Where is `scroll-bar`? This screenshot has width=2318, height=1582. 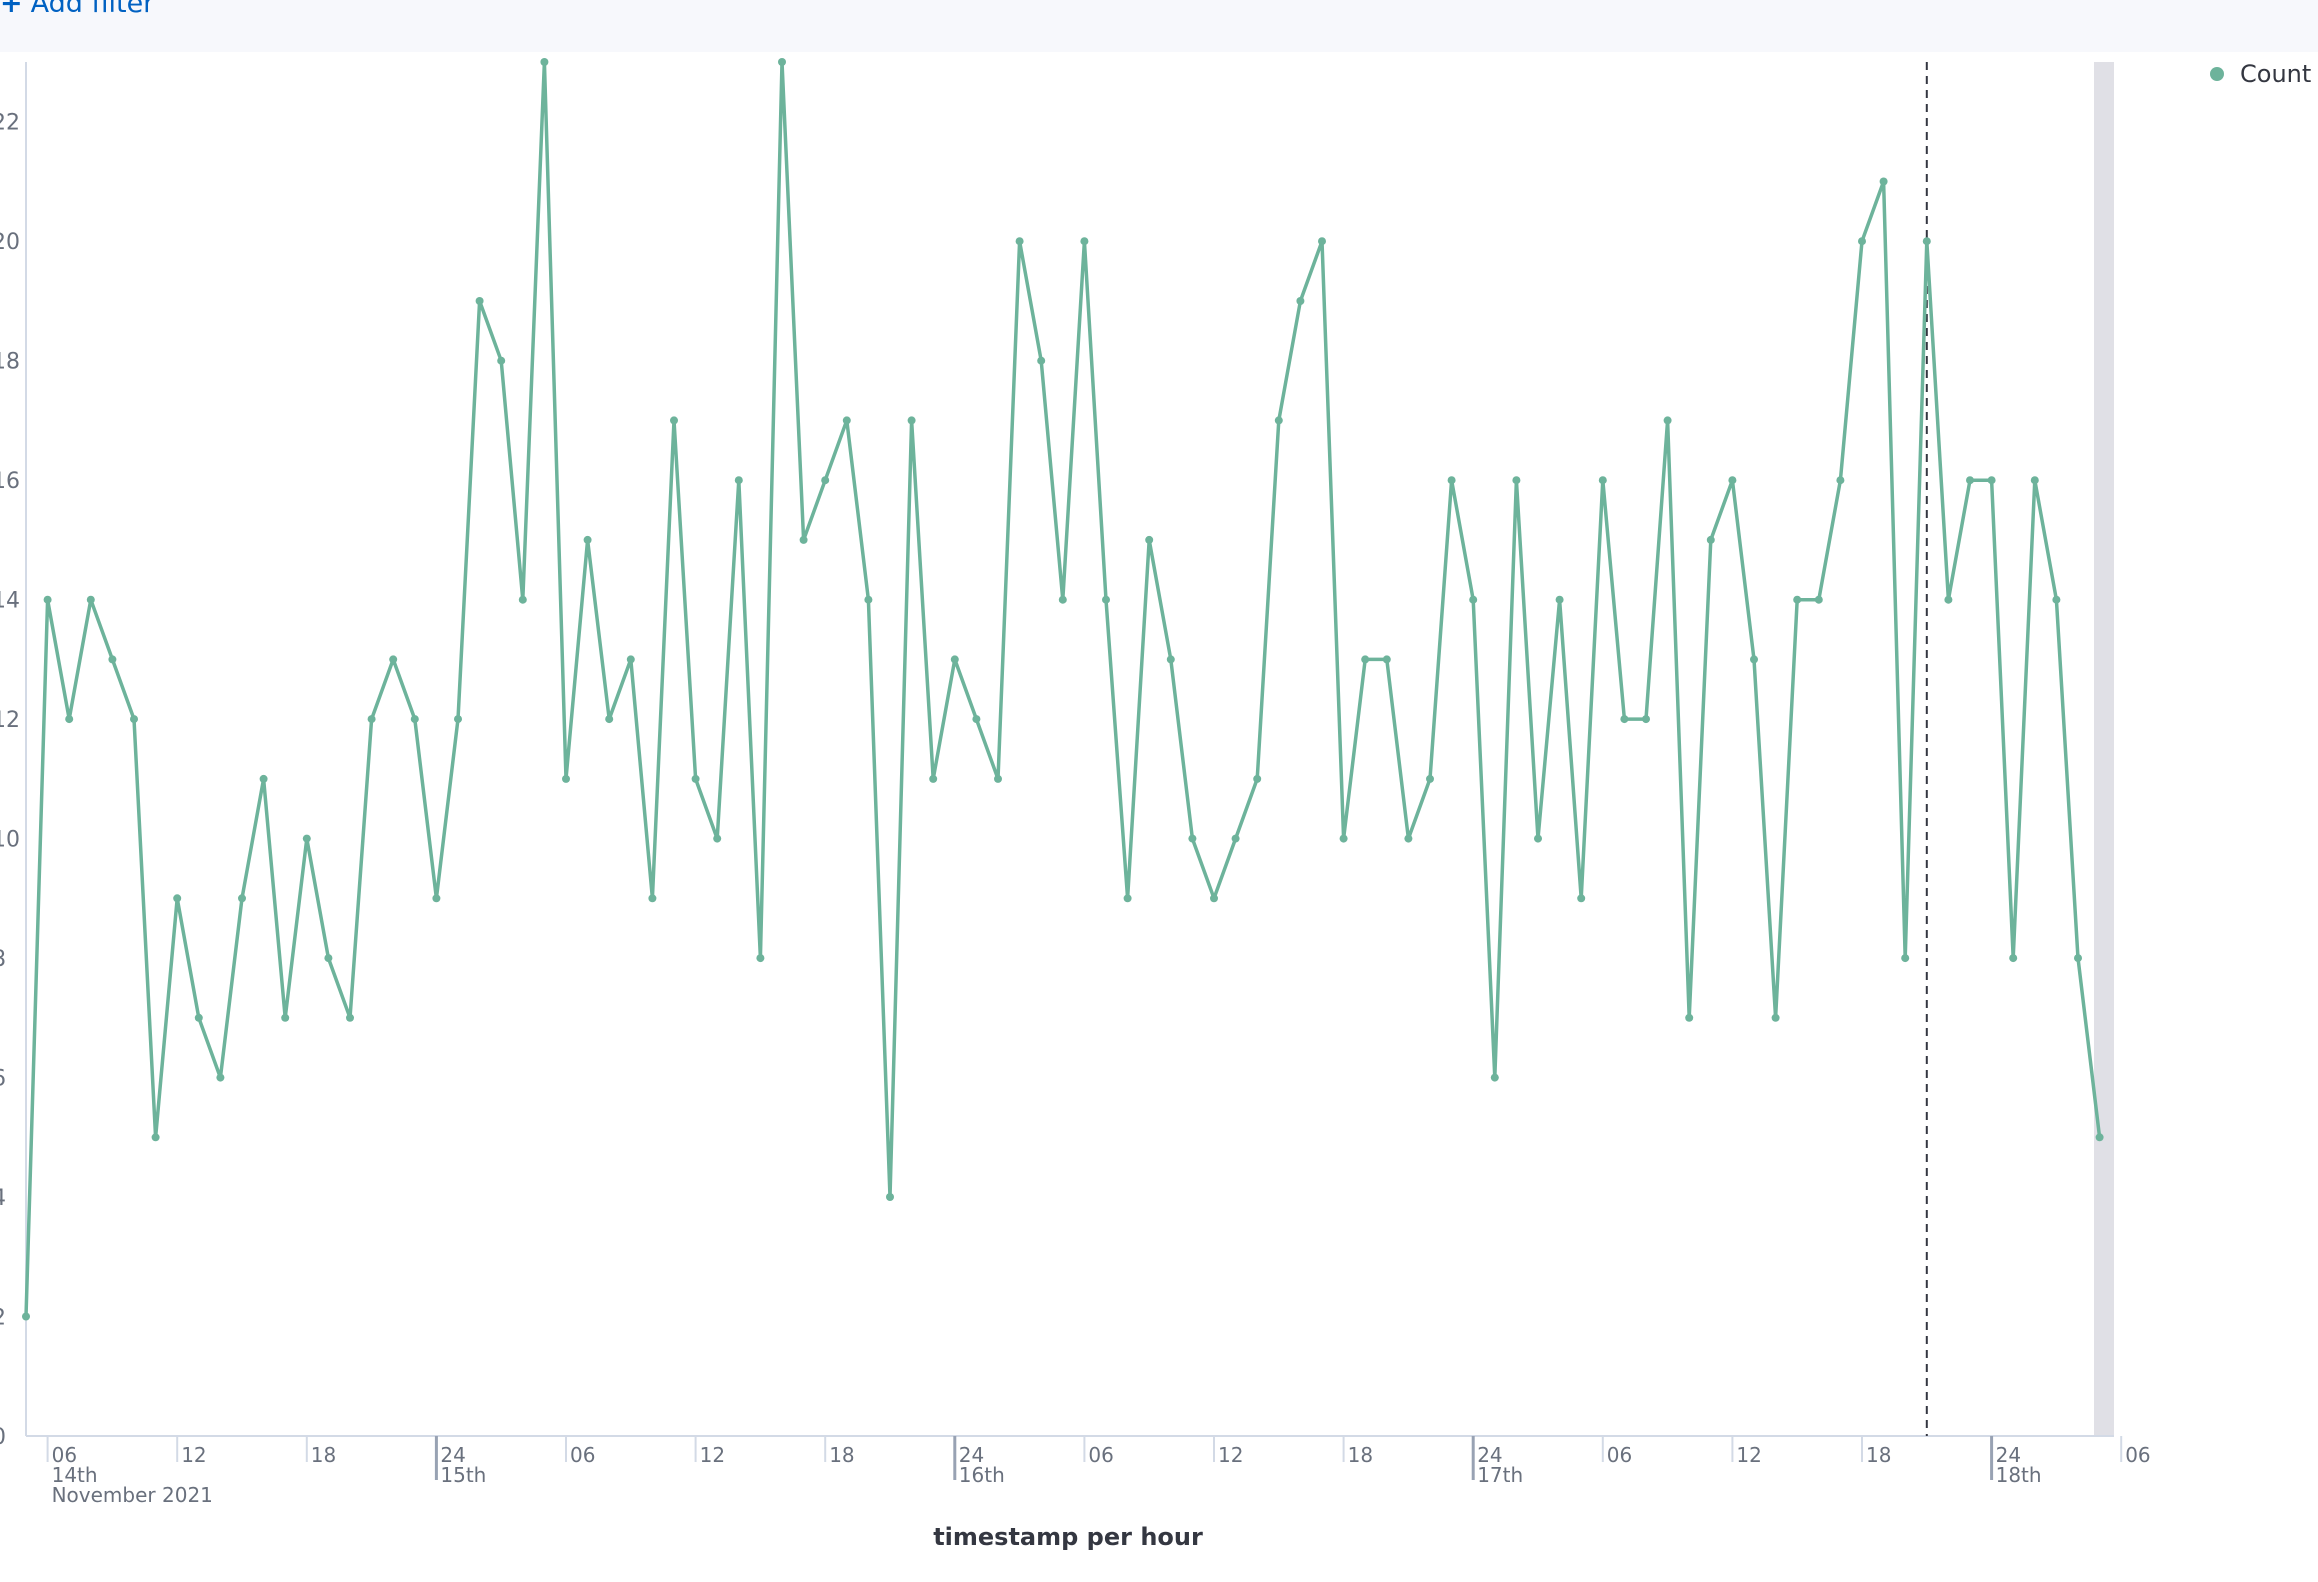 scroll-bar is located at coordinates (2104, 749).